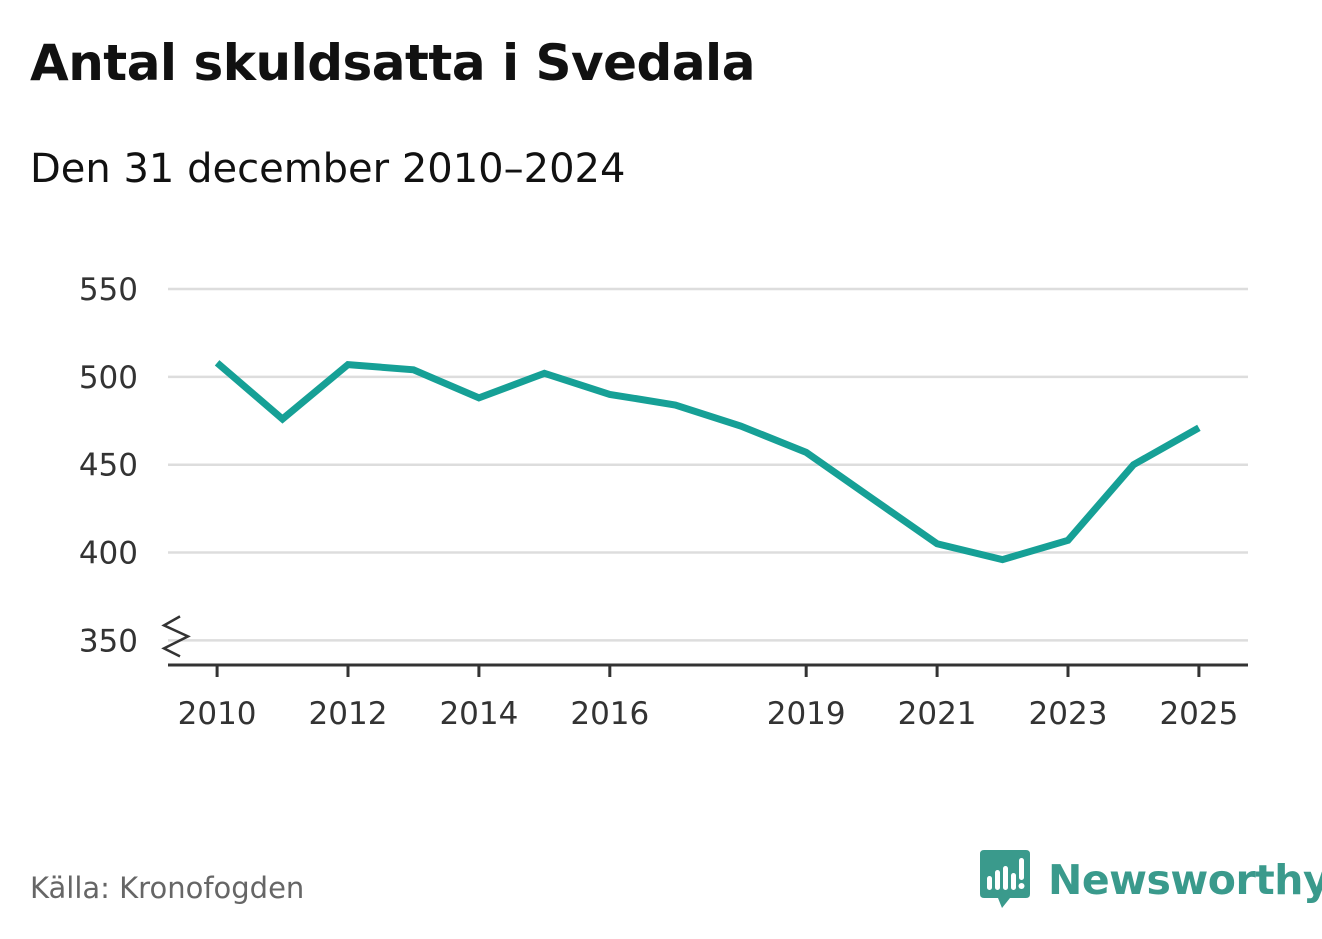 This screenshot has width=1322, height=939. I want to click on y-tick-label: 450, so click(108, 466).